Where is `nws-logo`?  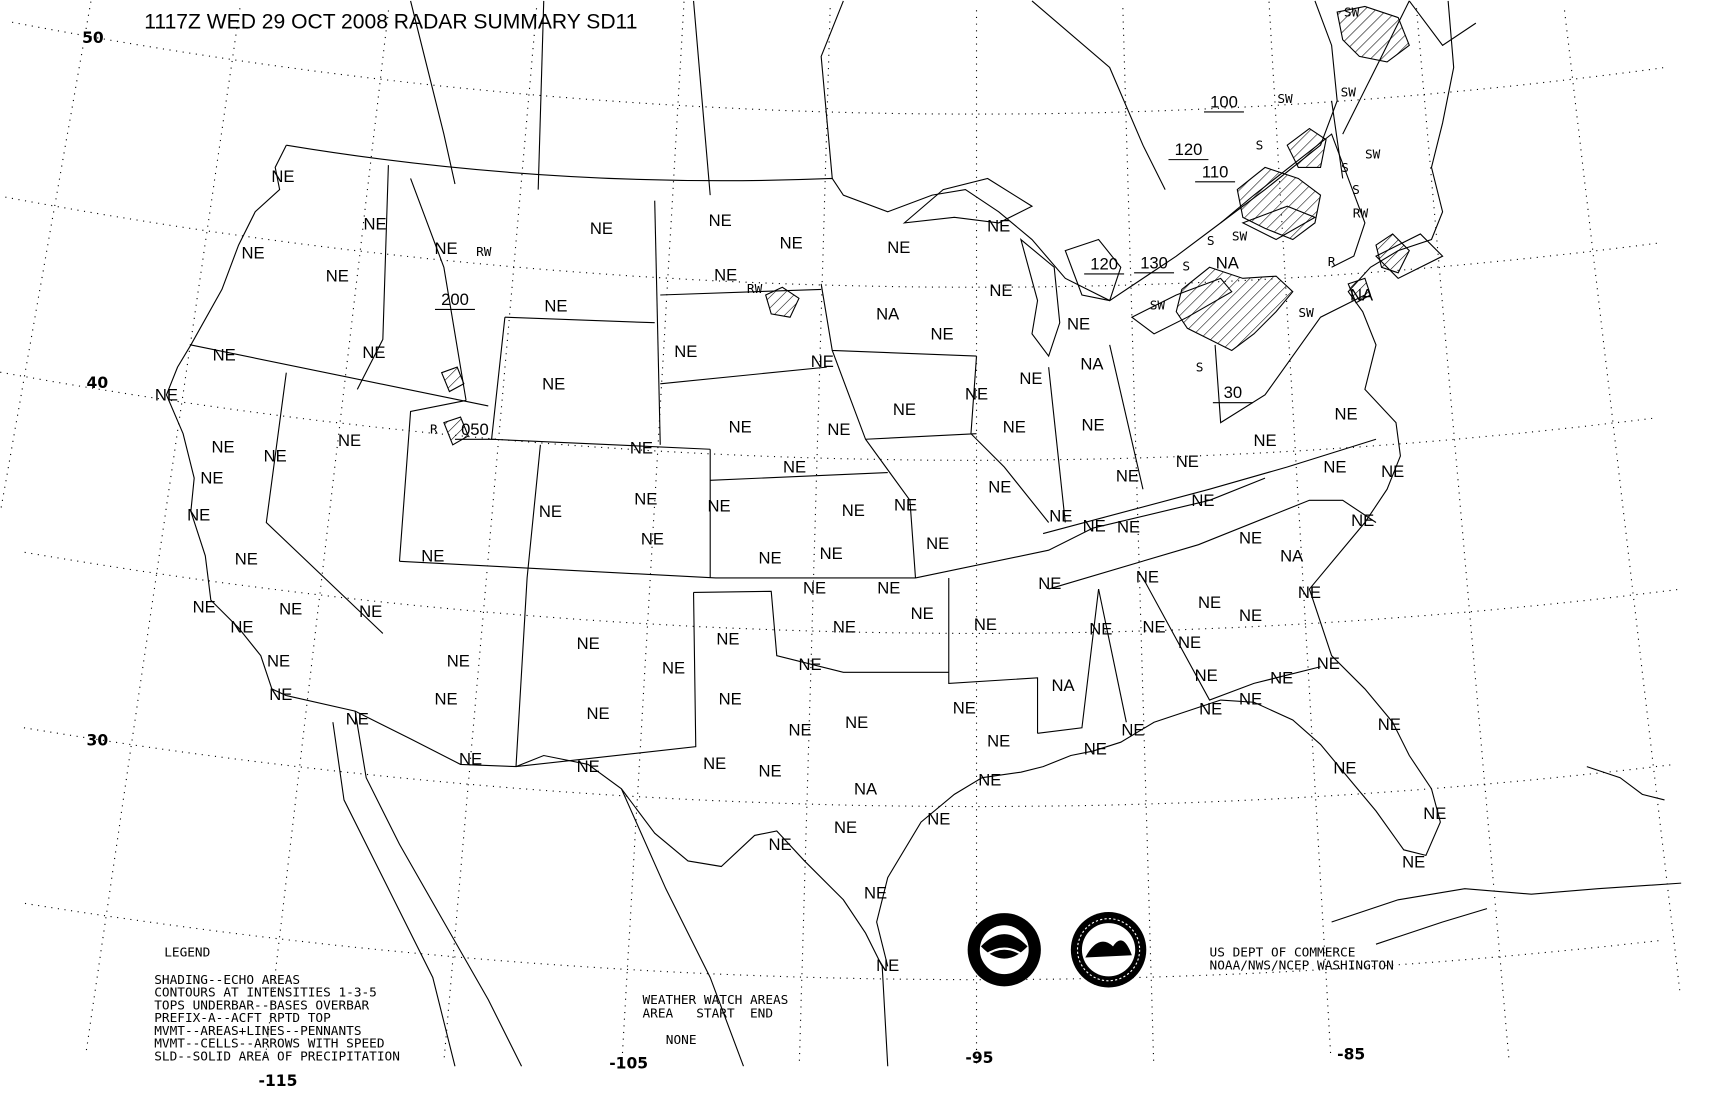 nws-logo is located at coordinates (1108, 949).